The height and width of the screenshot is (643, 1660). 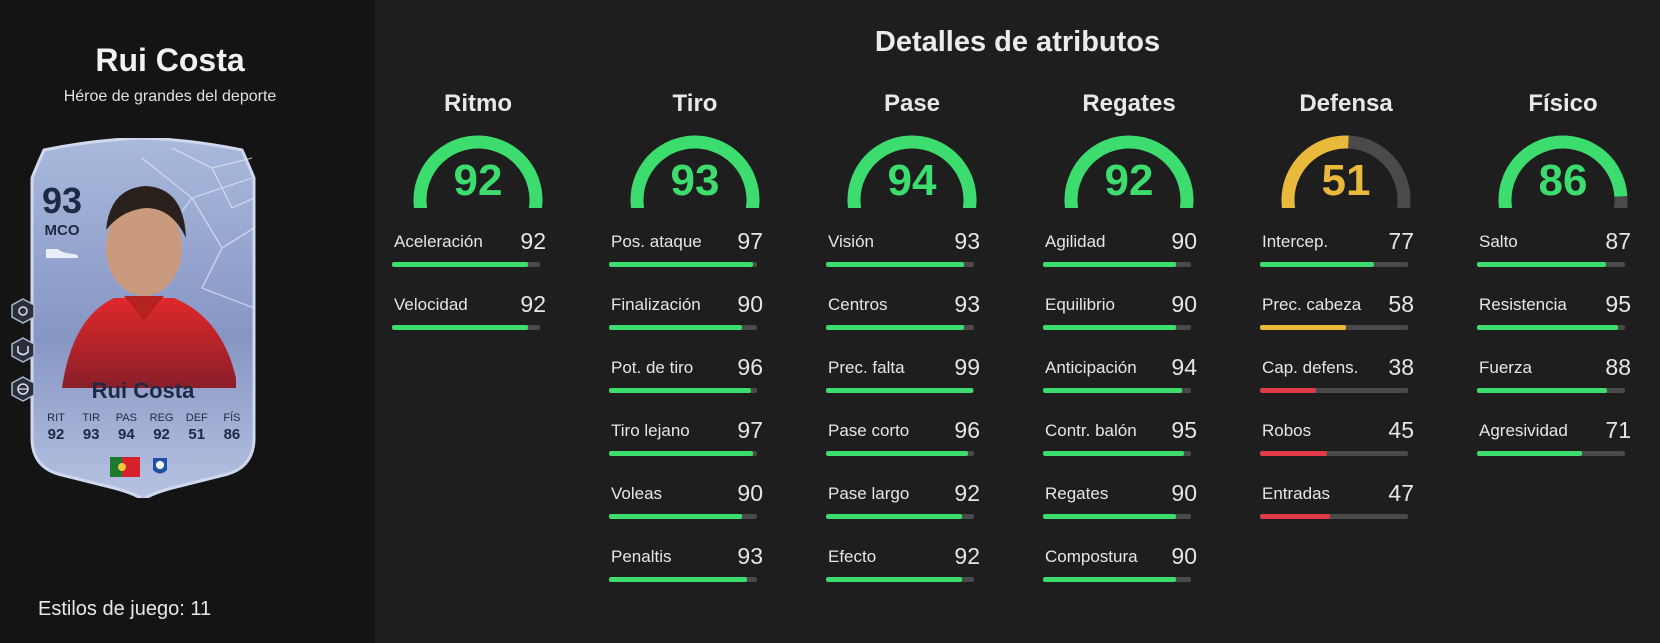 What do you see at coordinates (1401, 367) in the screenshot?
I see `stat-value: 38` at bounding box center [1401, 367].